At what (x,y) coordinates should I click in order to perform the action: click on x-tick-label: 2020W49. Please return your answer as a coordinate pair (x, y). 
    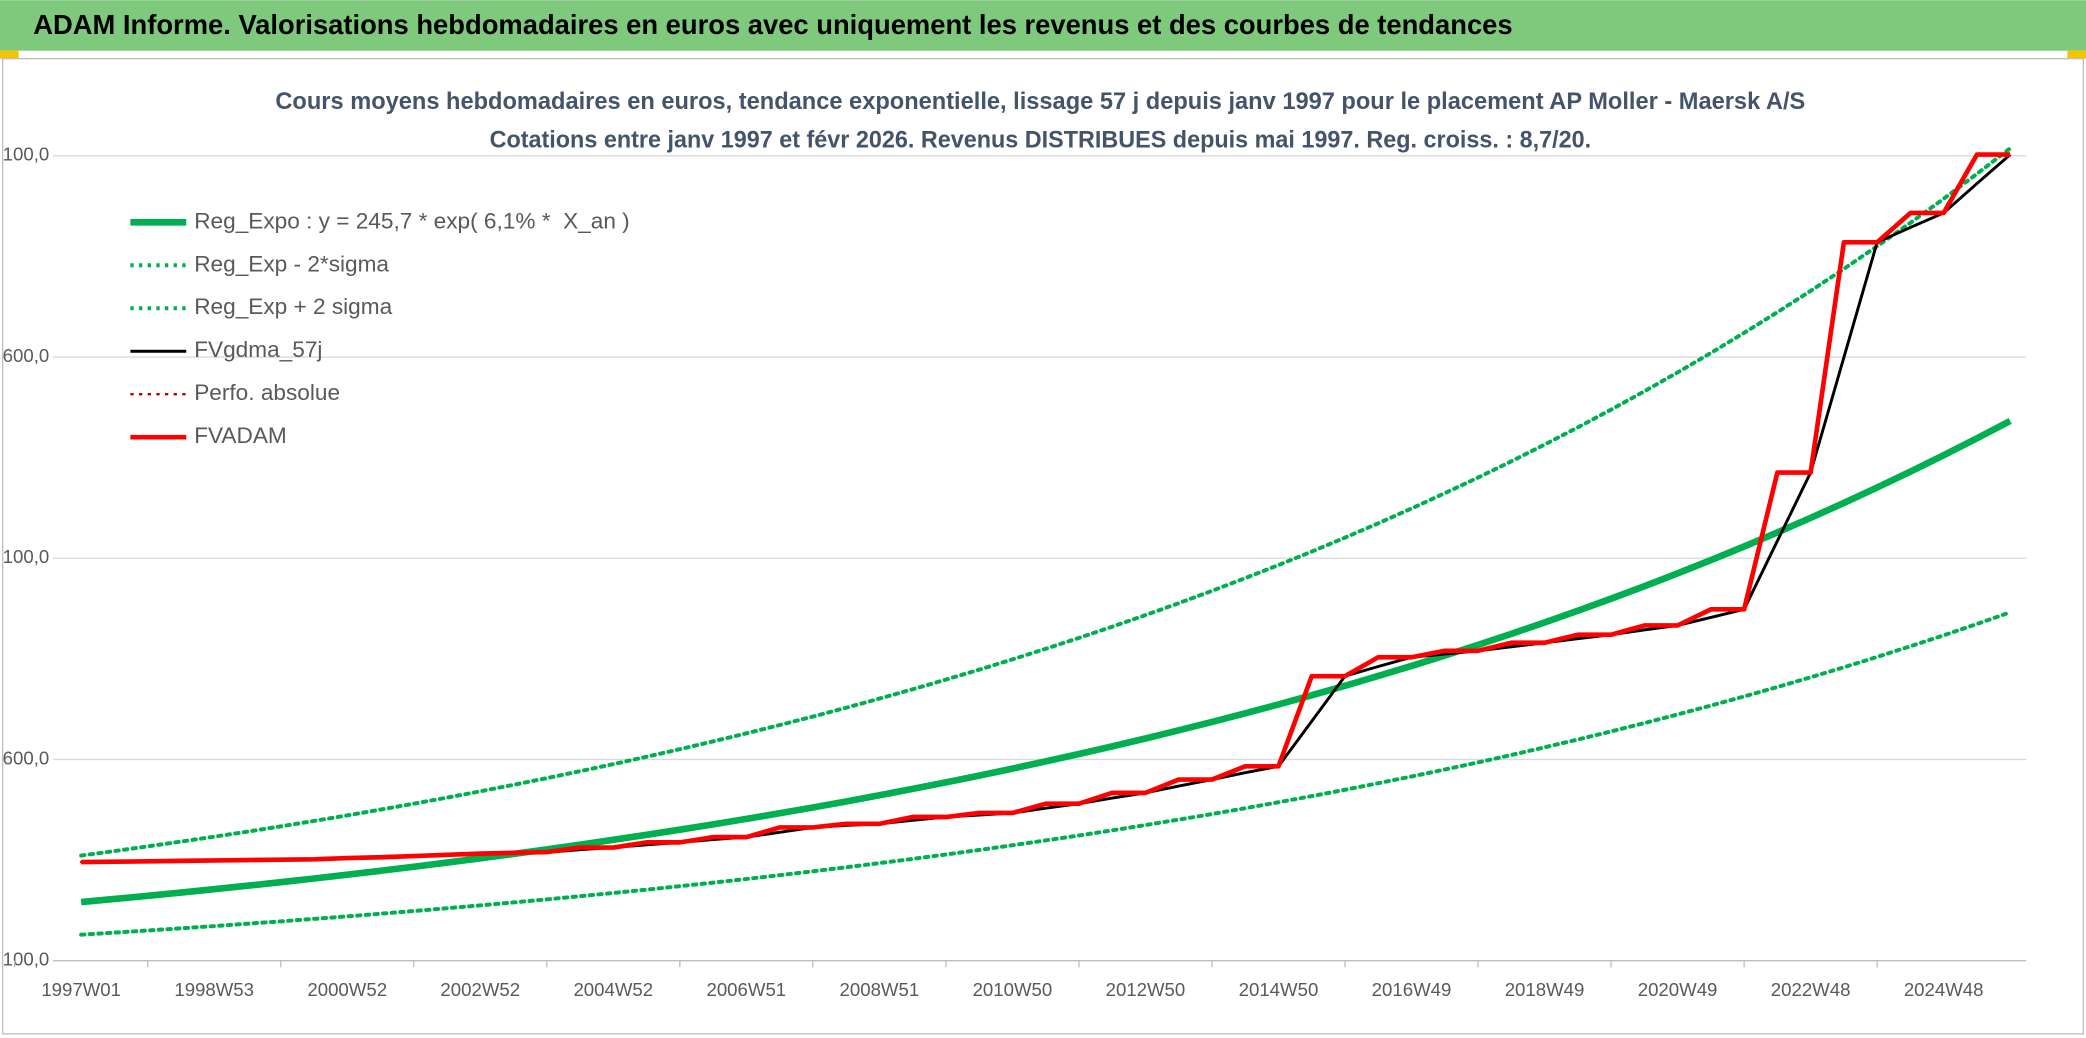
    Looking at the image, I should click on (1678, 989).